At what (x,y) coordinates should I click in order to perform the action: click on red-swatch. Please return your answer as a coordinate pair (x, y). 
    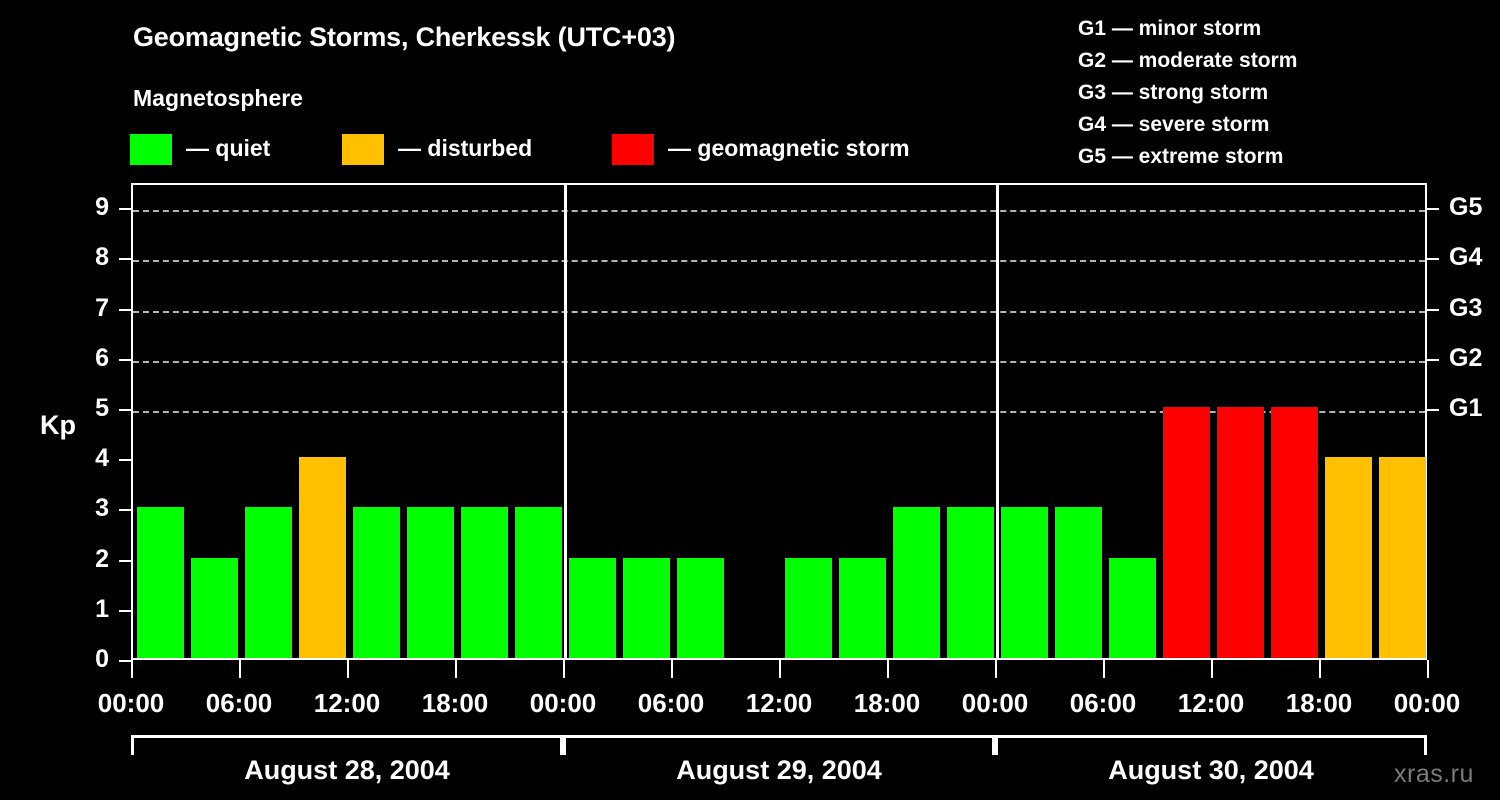
    Looking at the image, I should click on (633, 149).